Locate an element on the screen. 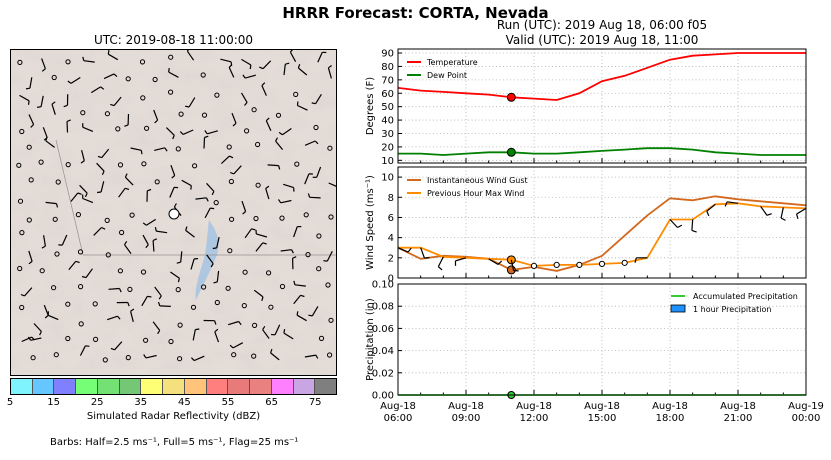 This screenshot has height=460, width=831. y-tick-label: 0.00 is located at coordinates (383, 396).